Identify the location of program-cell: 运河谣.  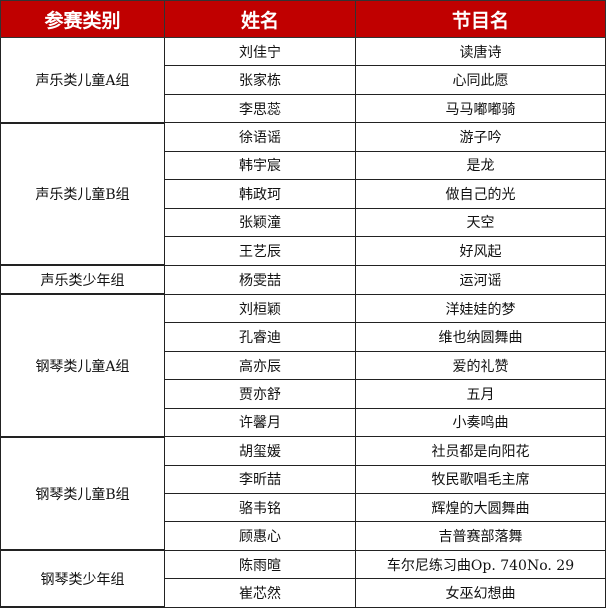
(480, 279).